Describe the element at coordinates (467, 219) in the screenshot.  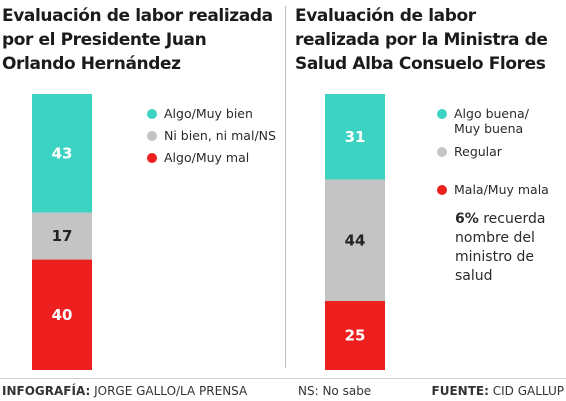
I see `note-percent: 6%` at that location.